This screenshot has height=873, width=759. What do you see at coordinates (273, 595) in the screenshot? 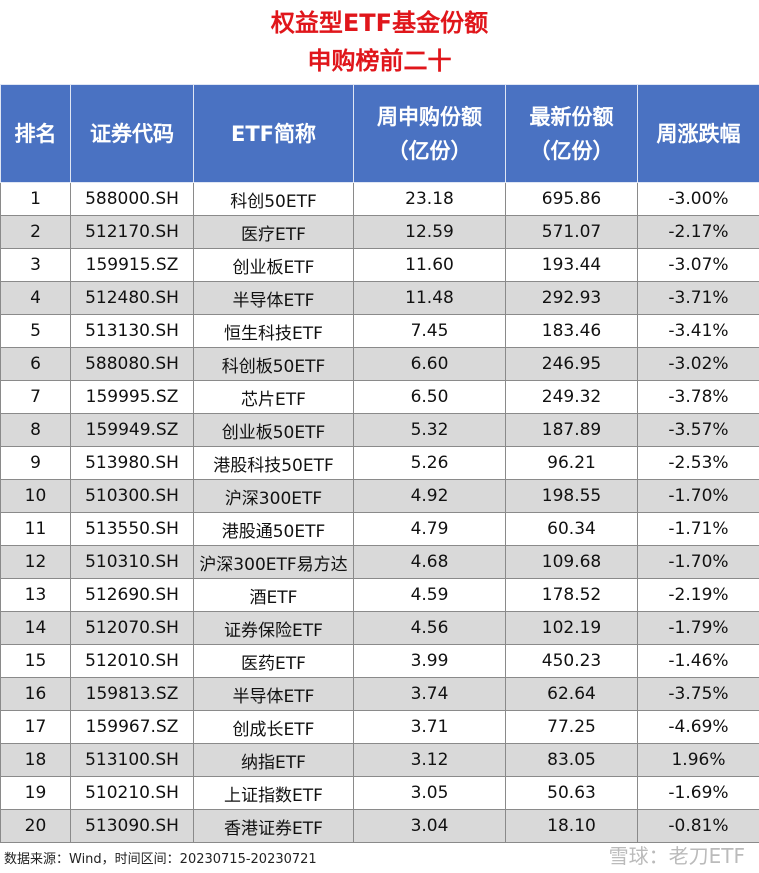
I see `table-cell: 酒ETF` at bounding box center [273, 595].